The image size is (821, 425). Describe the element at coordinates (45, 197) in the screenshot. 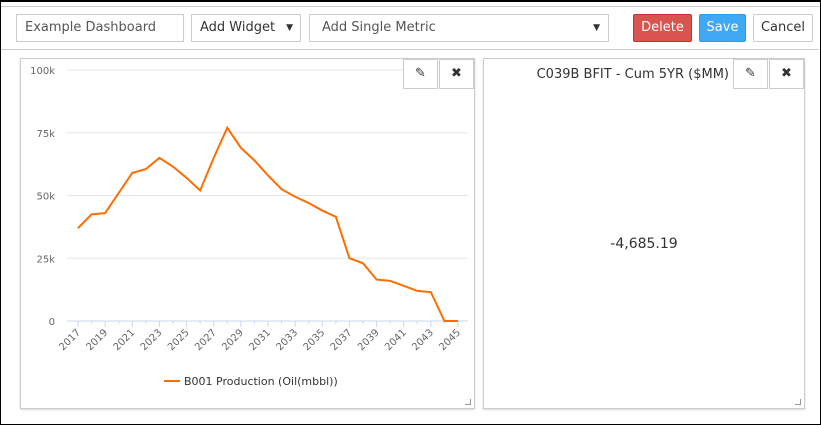

I see `y-tick-label: 50k` at that location.